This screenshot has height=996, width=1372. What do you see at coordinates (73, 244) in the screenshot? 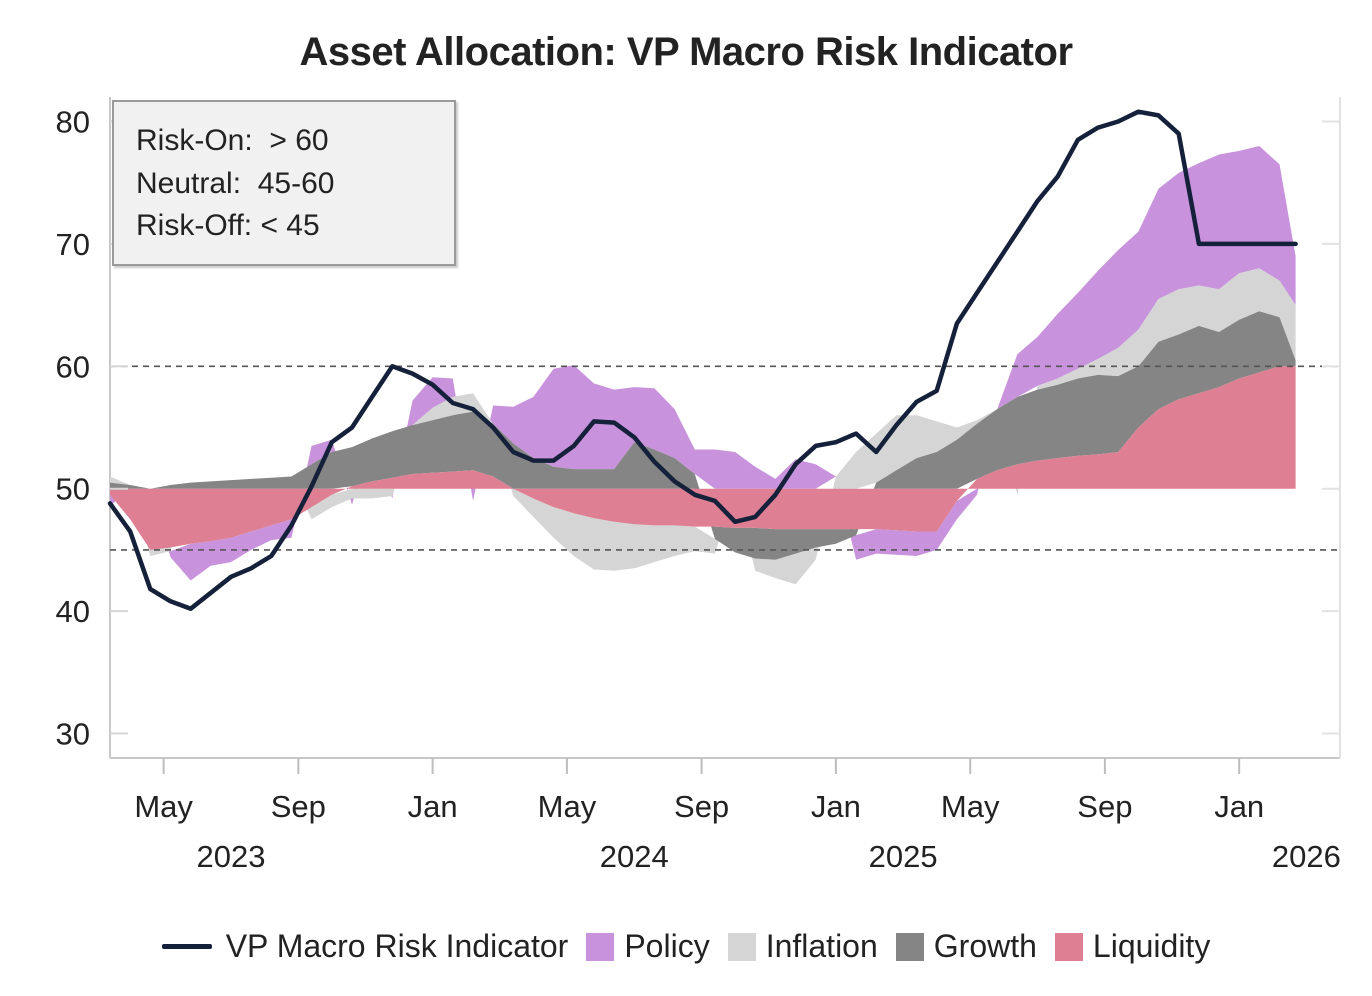
I see `y-tick-label-70: 70` at bounding box center [73, 244].